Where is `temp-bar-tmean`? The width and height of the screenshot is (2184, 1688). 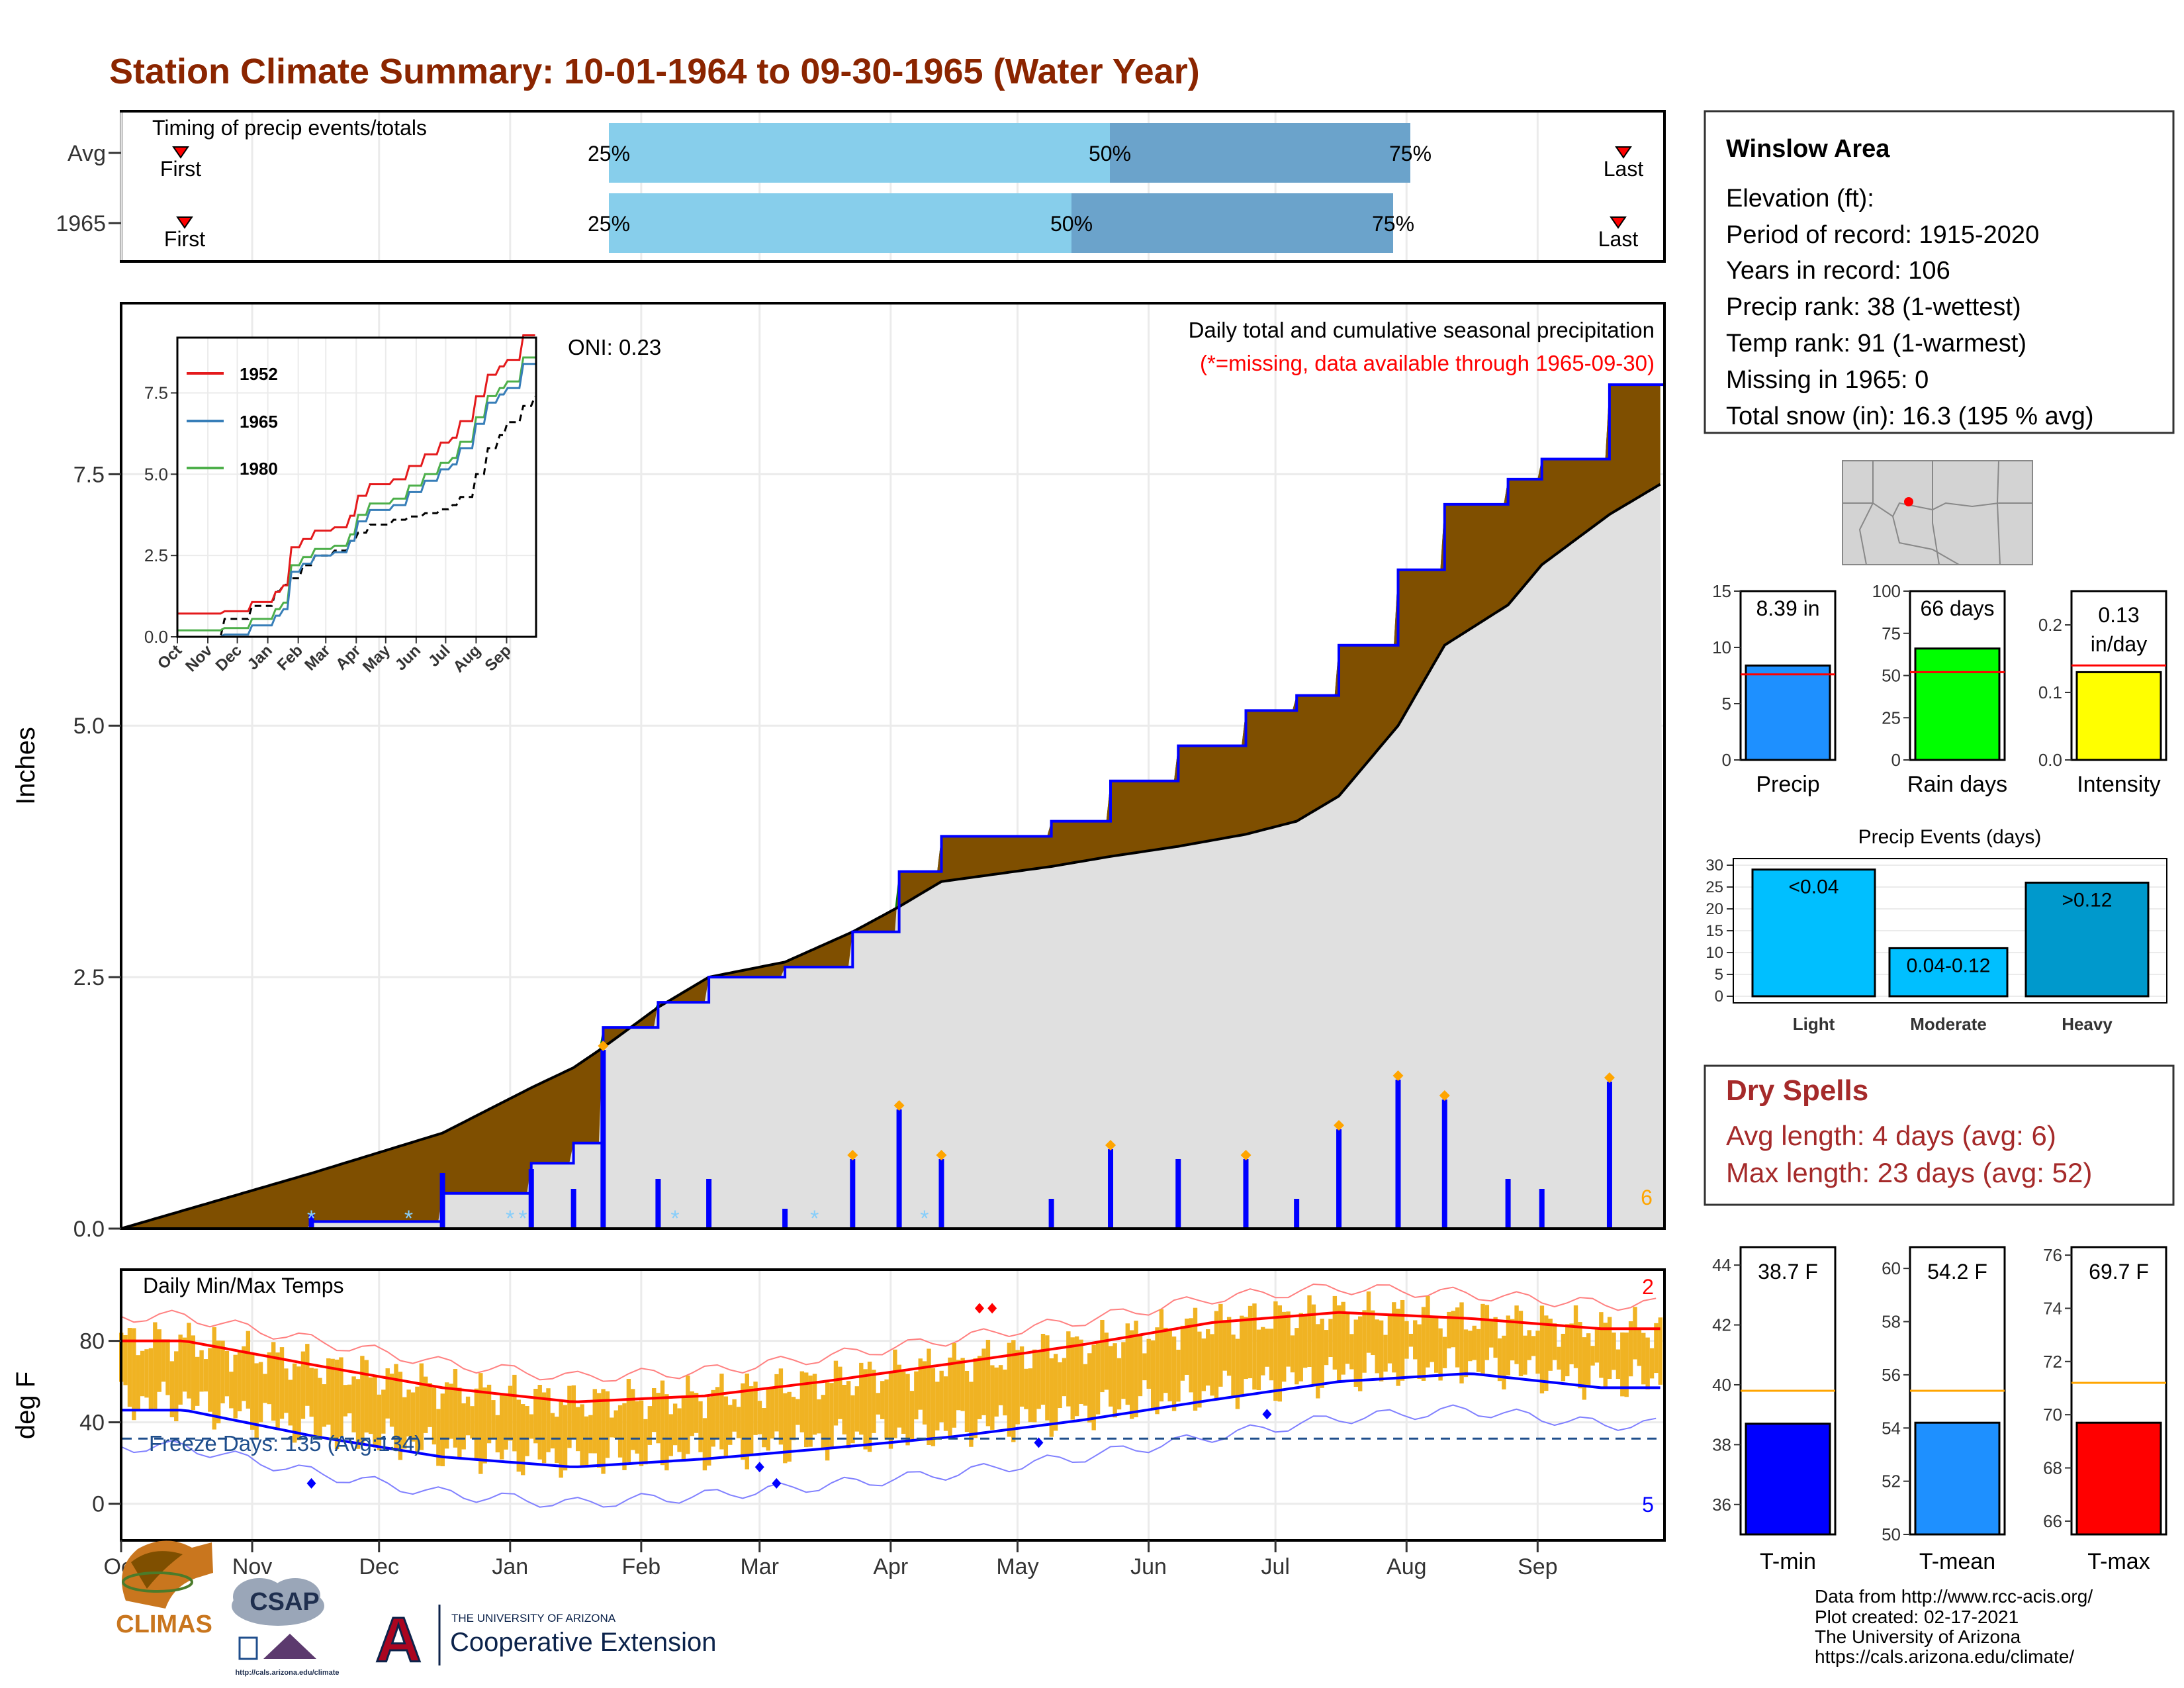 temp-bar-tmean is located at coordinates (1957, 1478).